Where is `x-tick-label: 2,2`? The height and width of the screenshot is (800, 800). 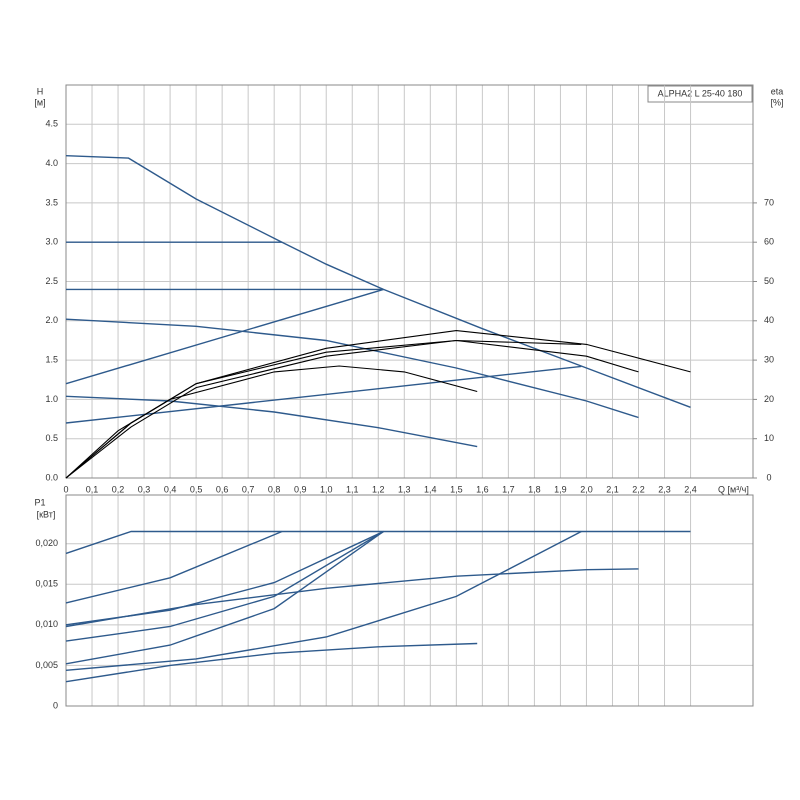 x-tick-label: 2,2 is located at coordinates (638, 489).